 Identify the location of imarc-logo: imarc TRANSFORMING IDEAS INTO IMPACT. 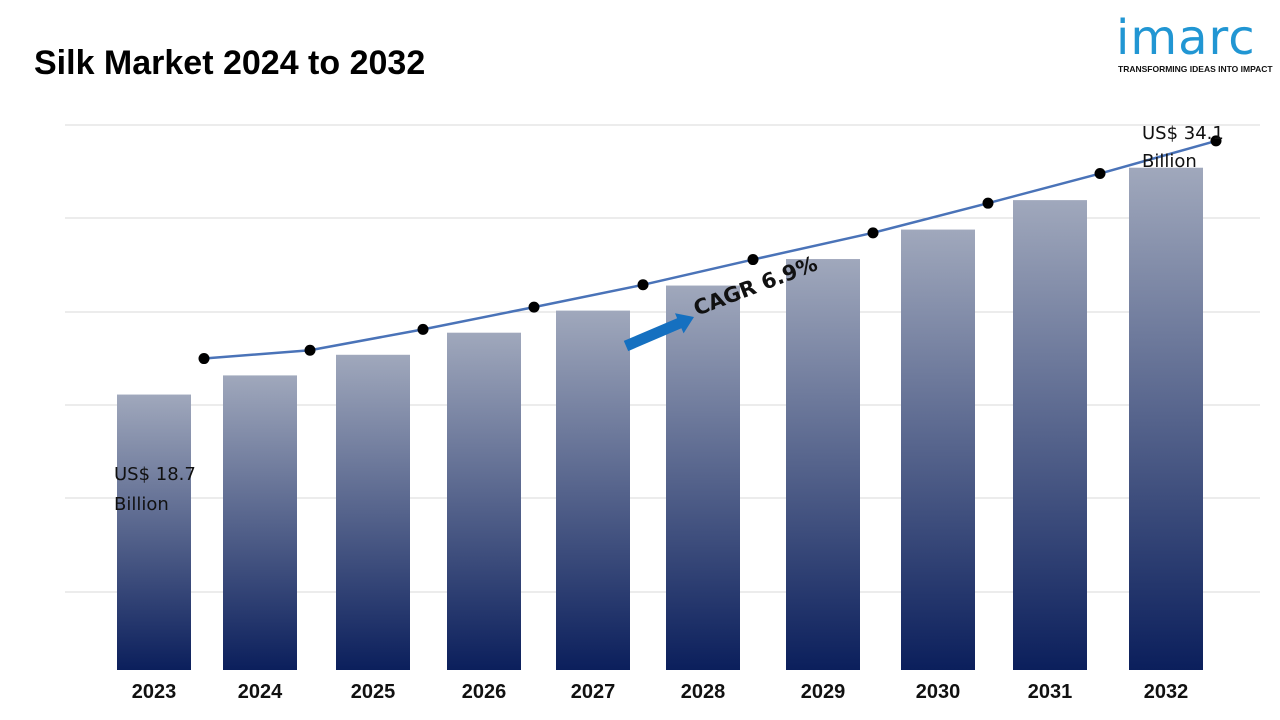
(1194, 41).